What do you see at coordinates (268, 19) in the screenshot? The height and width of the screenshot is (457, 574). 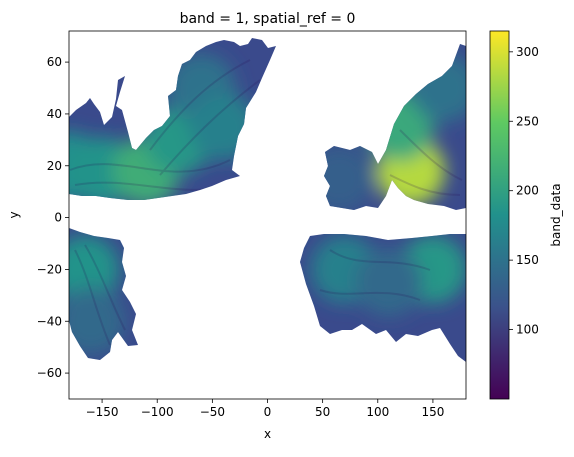 I see `chart-title: band = 1, spatial_ref = 0` at bounding box center [268, 19].